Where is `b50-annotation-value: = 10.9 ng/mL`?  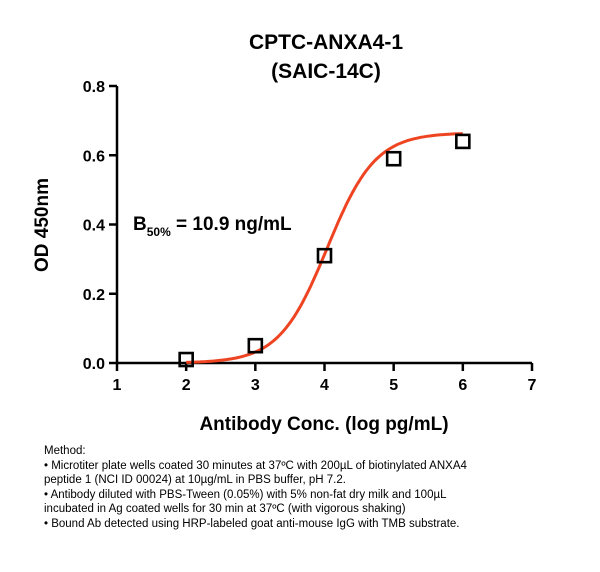 b50-annotation-value: = 10.9 ng/mL is located at coordinates (231, 224).